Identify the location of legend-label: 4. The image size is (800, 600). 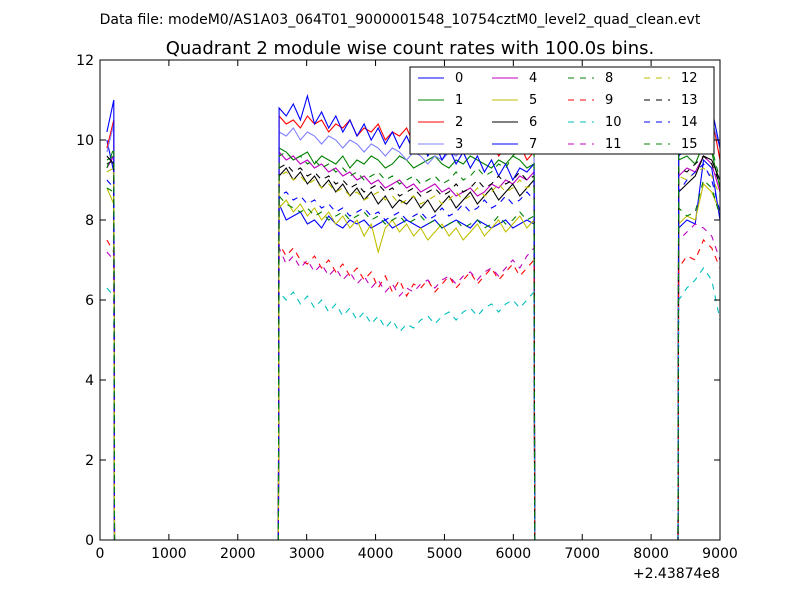
(533, 78).